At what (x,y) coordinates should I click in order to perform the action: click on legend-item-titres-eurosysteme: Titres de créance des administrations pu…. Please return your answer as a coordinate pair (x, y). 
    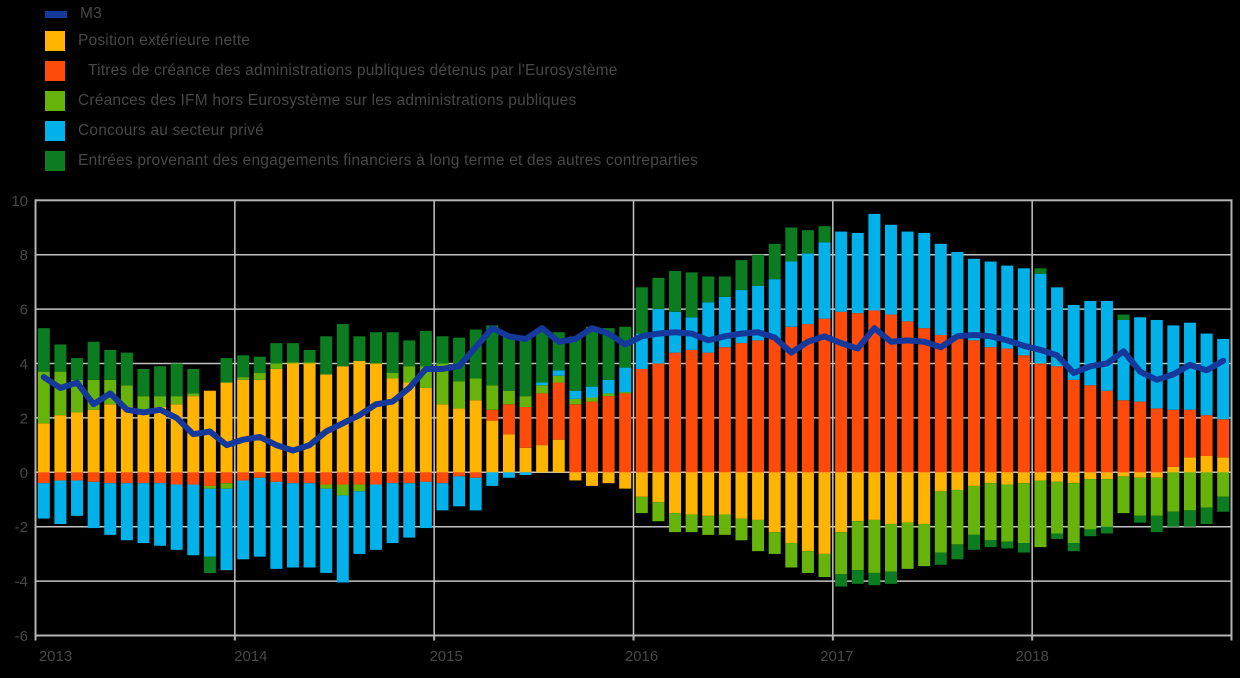
    Looking at the image, I should click on (371, 71).